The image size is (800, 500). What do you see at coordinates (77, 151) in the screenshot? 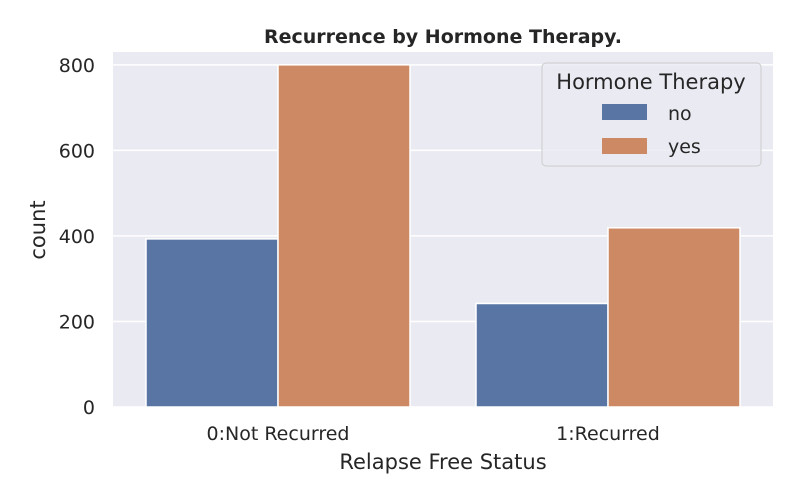
I see `y-tick-label: 600` at bounding box center [77, 151].